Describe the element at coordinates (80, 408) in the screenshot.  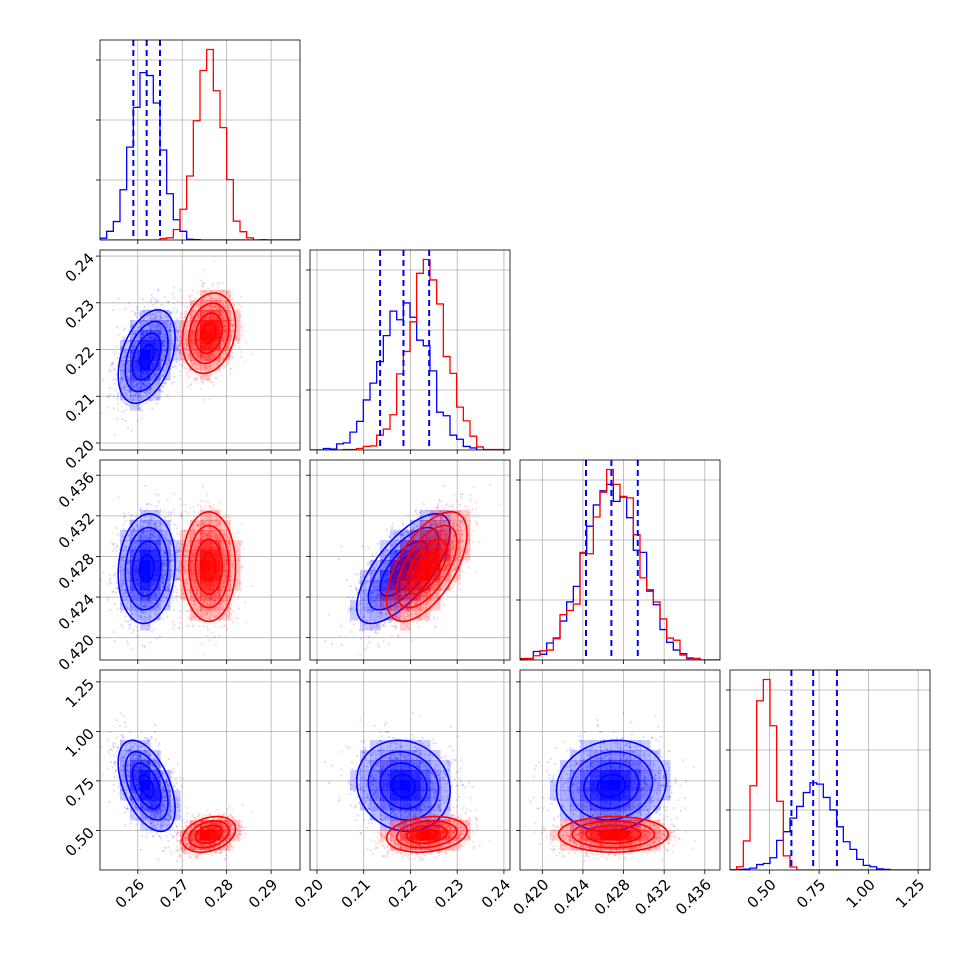
I see `y-tick-label: 0.21` at that location.